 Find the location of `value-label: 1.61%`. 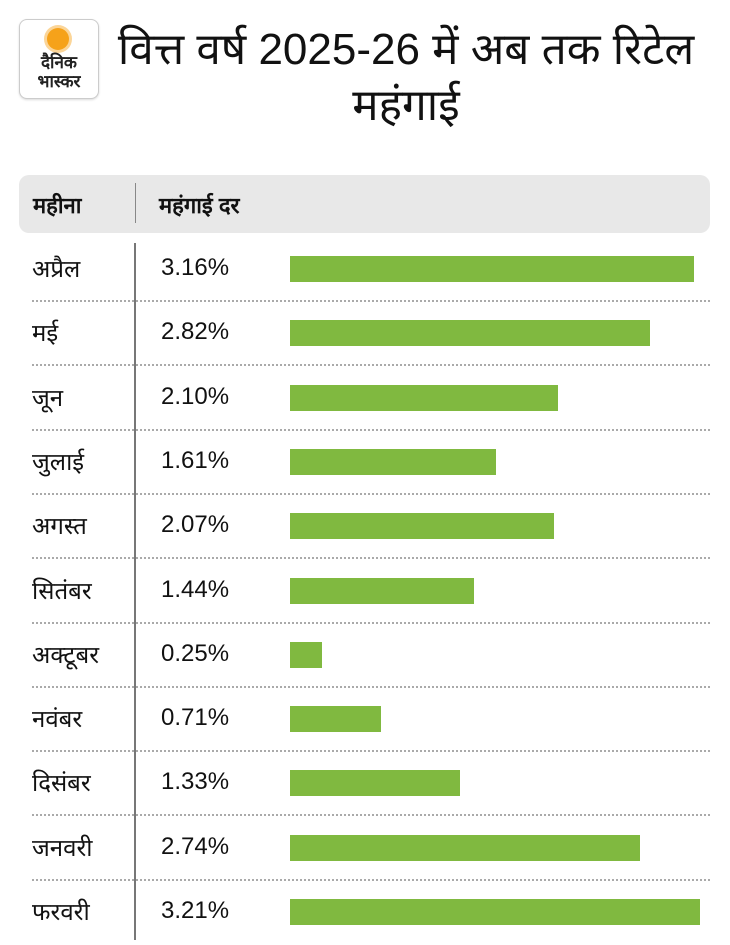

value-label: 1.61% is located at coordinates (195, 460).